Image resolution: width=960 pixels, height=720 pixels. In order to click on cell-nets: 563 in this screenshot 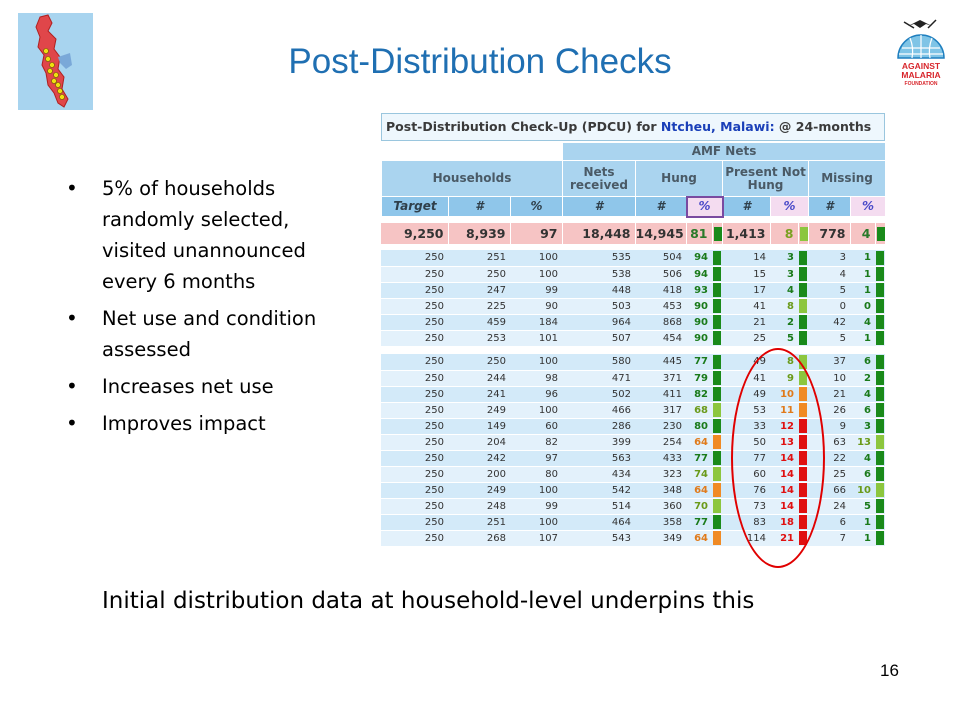, I will do `click(598, 458)`.